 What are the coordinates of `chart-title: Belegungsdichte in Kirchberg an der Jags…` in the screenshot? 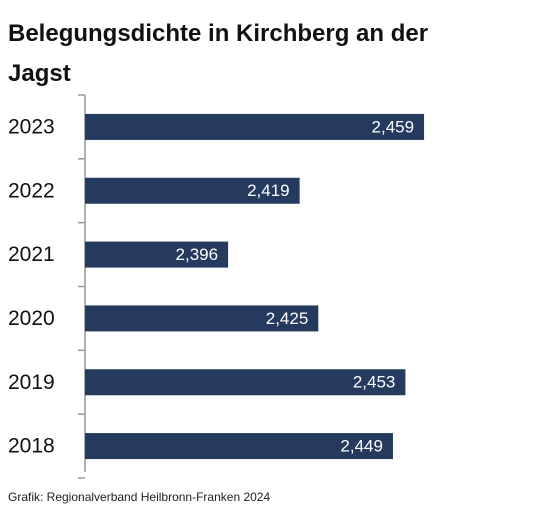 It's located at (218, 53).